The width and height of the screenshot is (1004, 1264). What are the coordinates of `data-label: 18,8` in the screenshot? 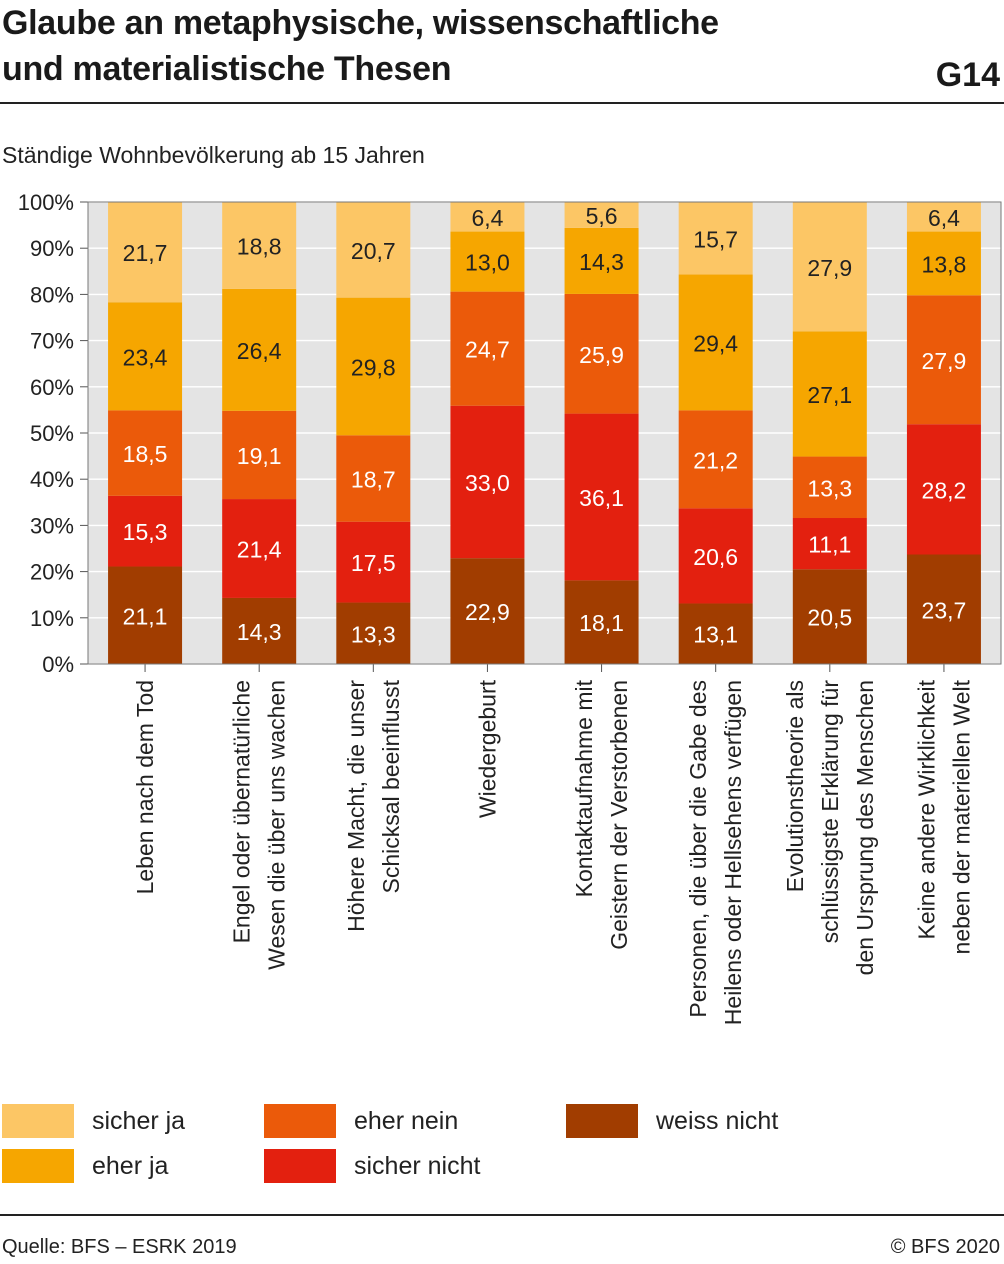 It's located at (259, 246).